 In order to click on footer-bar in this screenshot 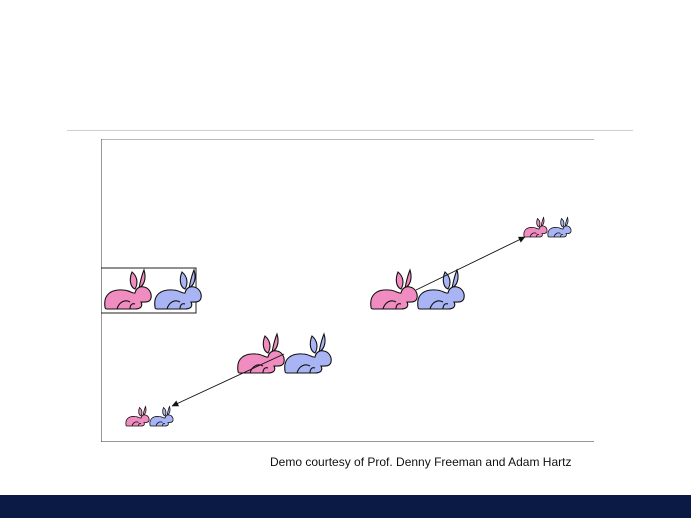, I will do `click(345, 506)`.